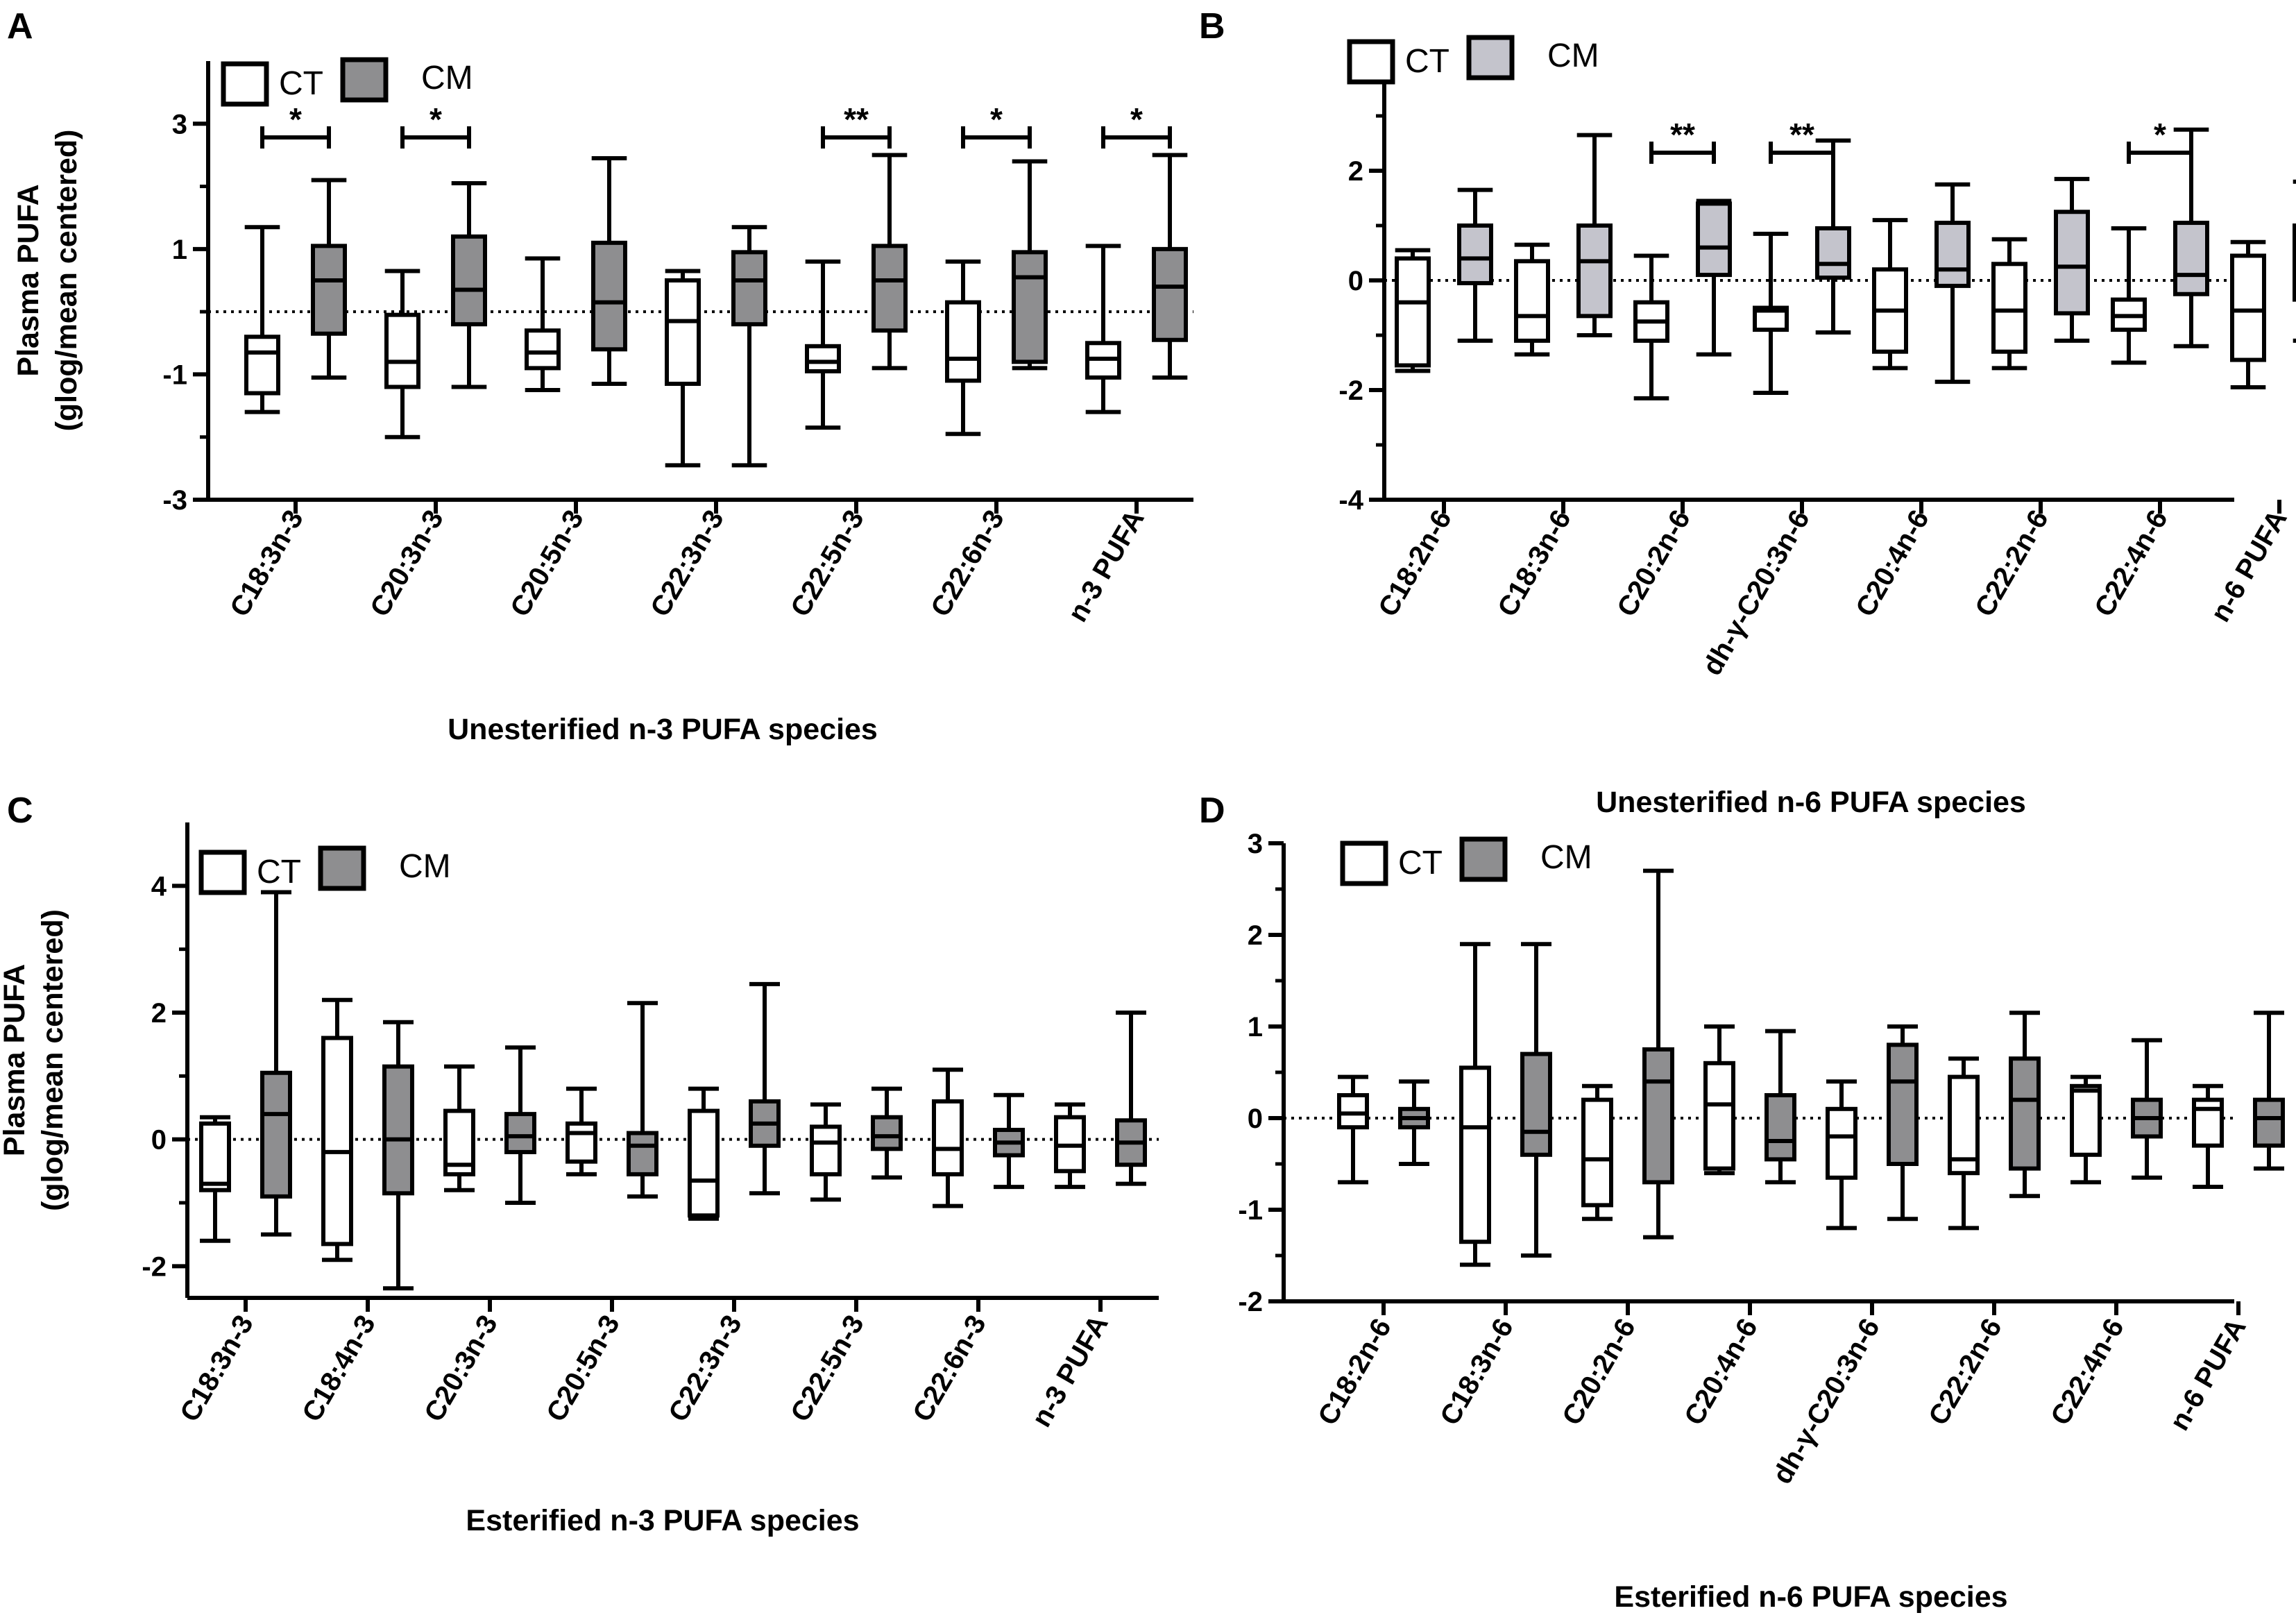 Image resolution: width=2296 pixels, height=1622 pixels. I want to click on significance-label: *, so click(2160, 135).